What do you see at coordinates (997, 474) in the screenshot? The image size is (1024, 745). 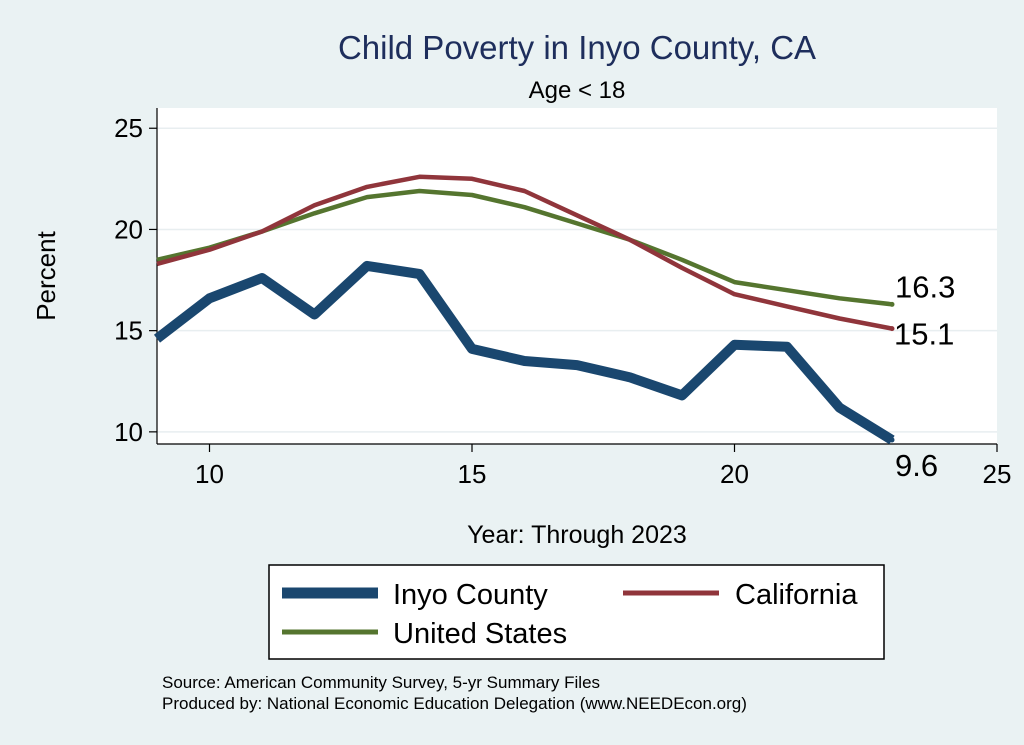 I see `x-tick-label-25: 25` at bounding box center [997, 474].